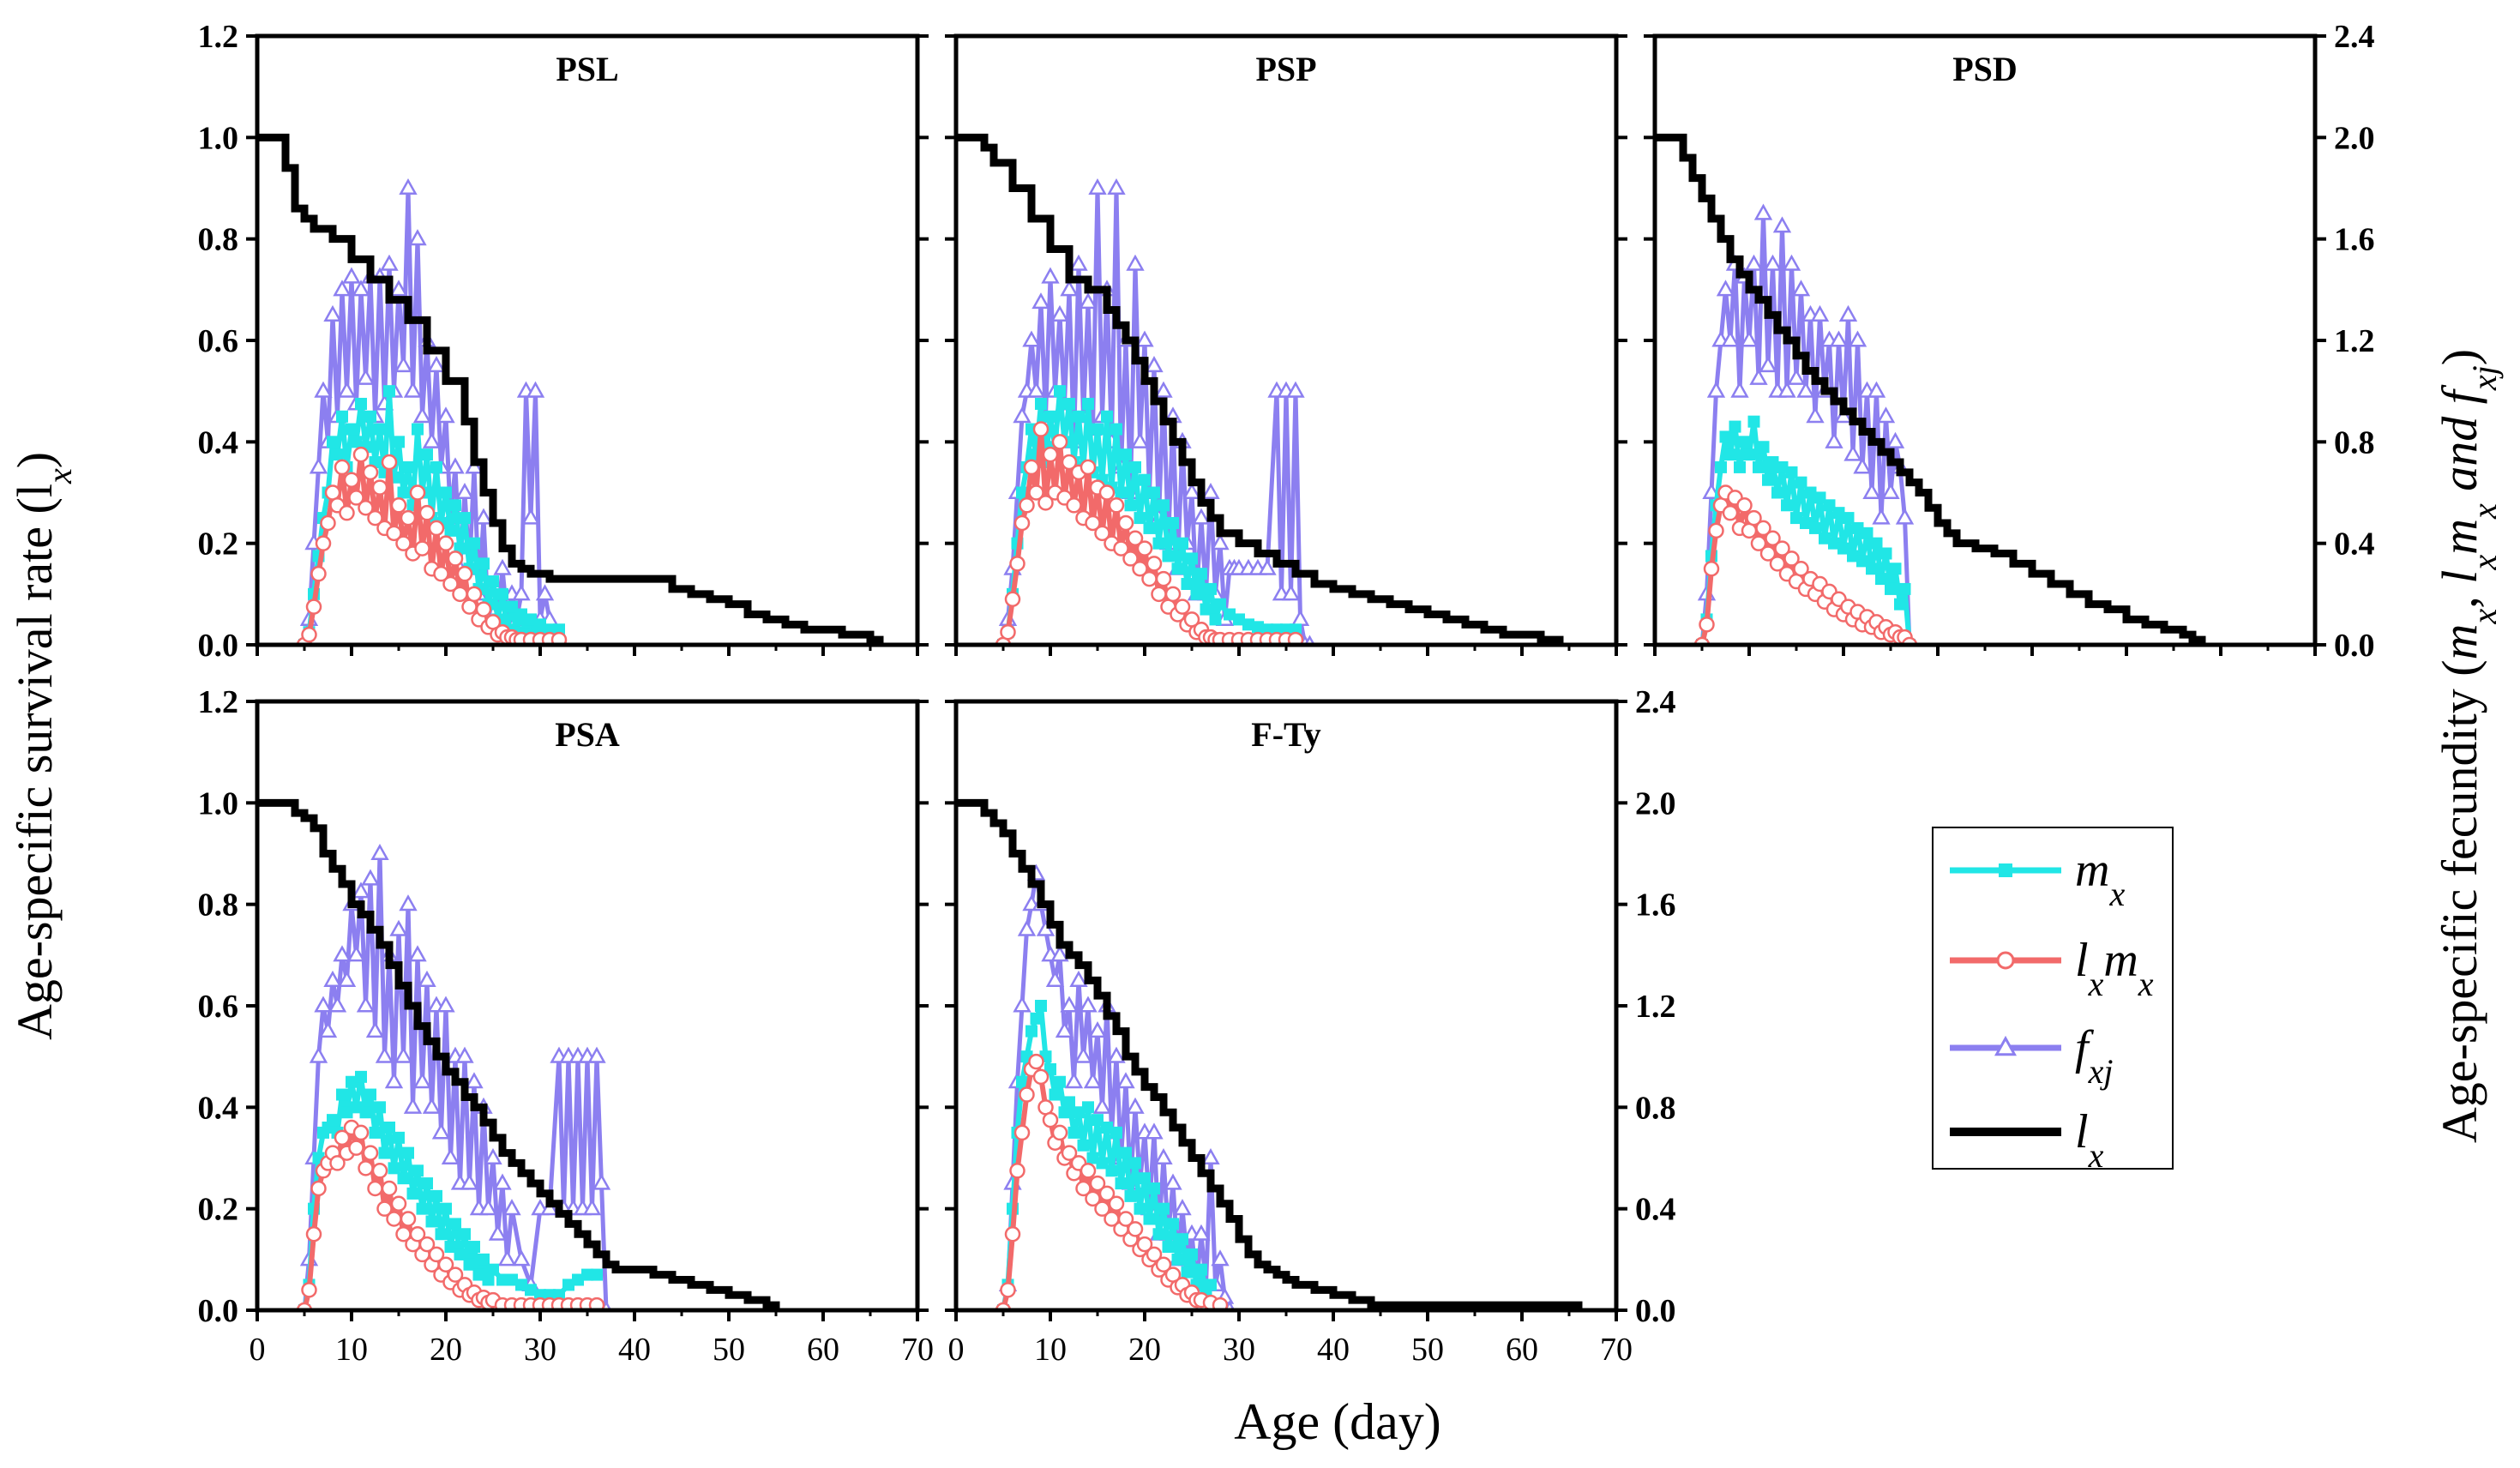  Describe the element at coordinates (563, 341) in the screenshot. I see `chart-panel-psl: PSL 0.0 0.2 0.4 0.6 0.8 1.0 1.2` at that location.